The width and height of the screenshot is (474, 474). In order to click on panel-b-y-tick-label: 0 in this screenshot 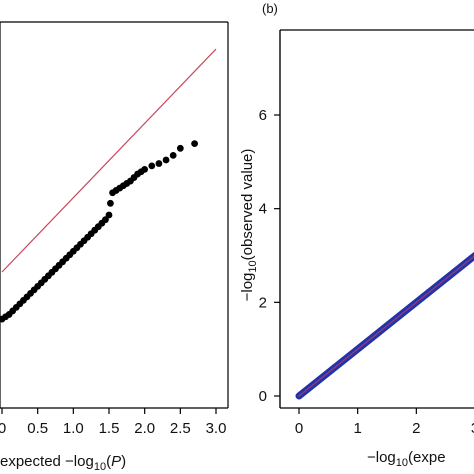, I will do `click(263, 396)`.